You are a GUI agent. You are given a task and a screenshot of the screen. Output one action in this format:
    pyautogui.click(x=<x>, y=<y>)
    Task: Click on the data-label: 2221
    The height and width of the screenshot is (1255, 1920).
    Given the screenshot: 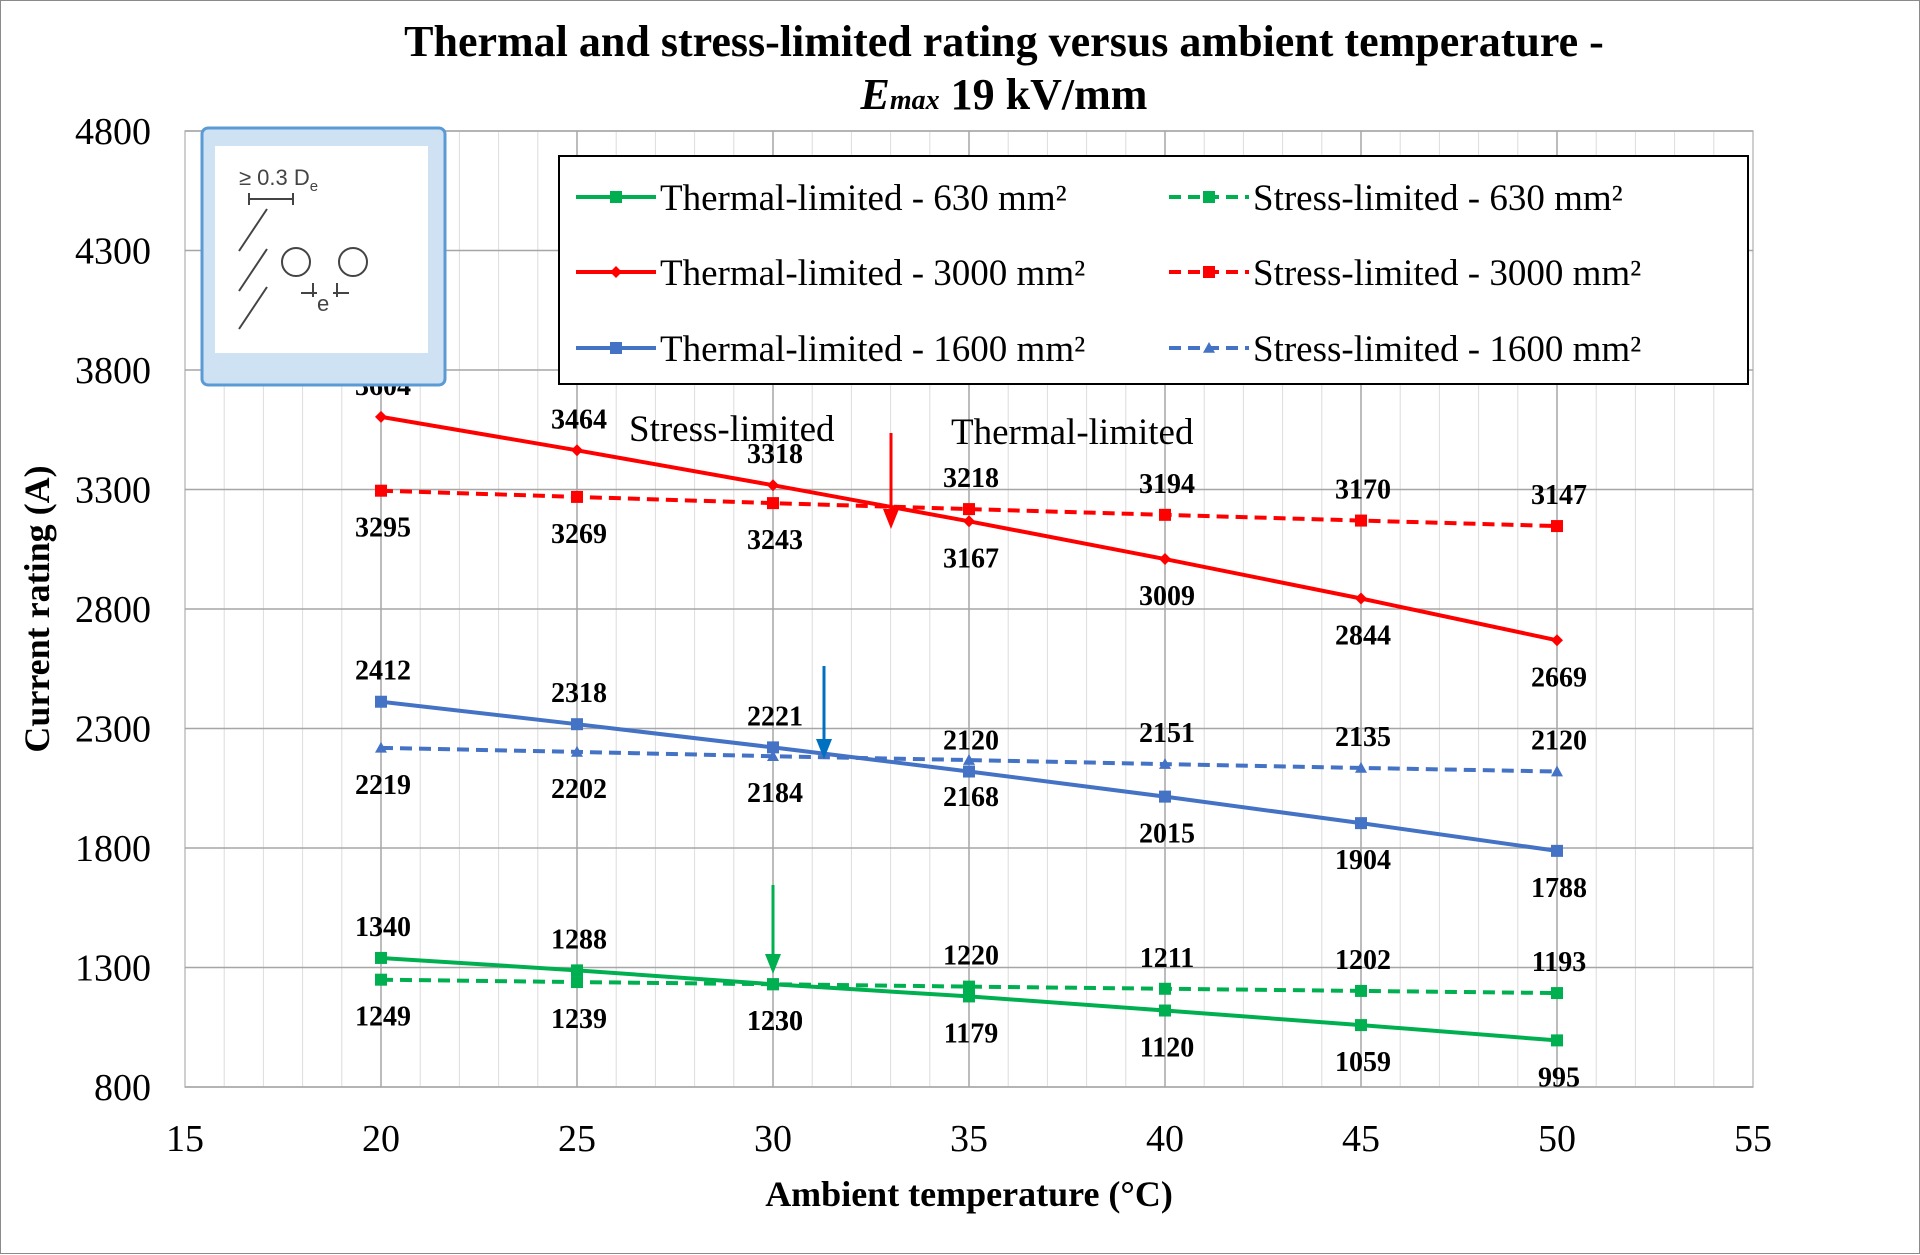 What is the action you would take?
    pyautogui.click(x=775, y=716)
    